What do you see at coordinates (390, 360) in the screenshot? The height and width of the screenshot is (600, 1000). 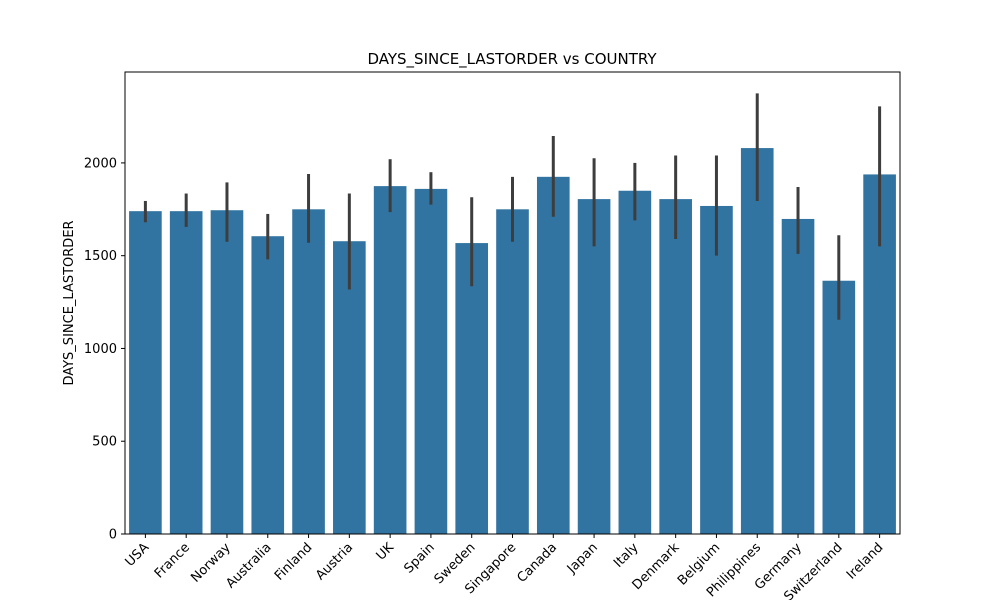 I see `bar-uk` at bounding box center [390, 360].